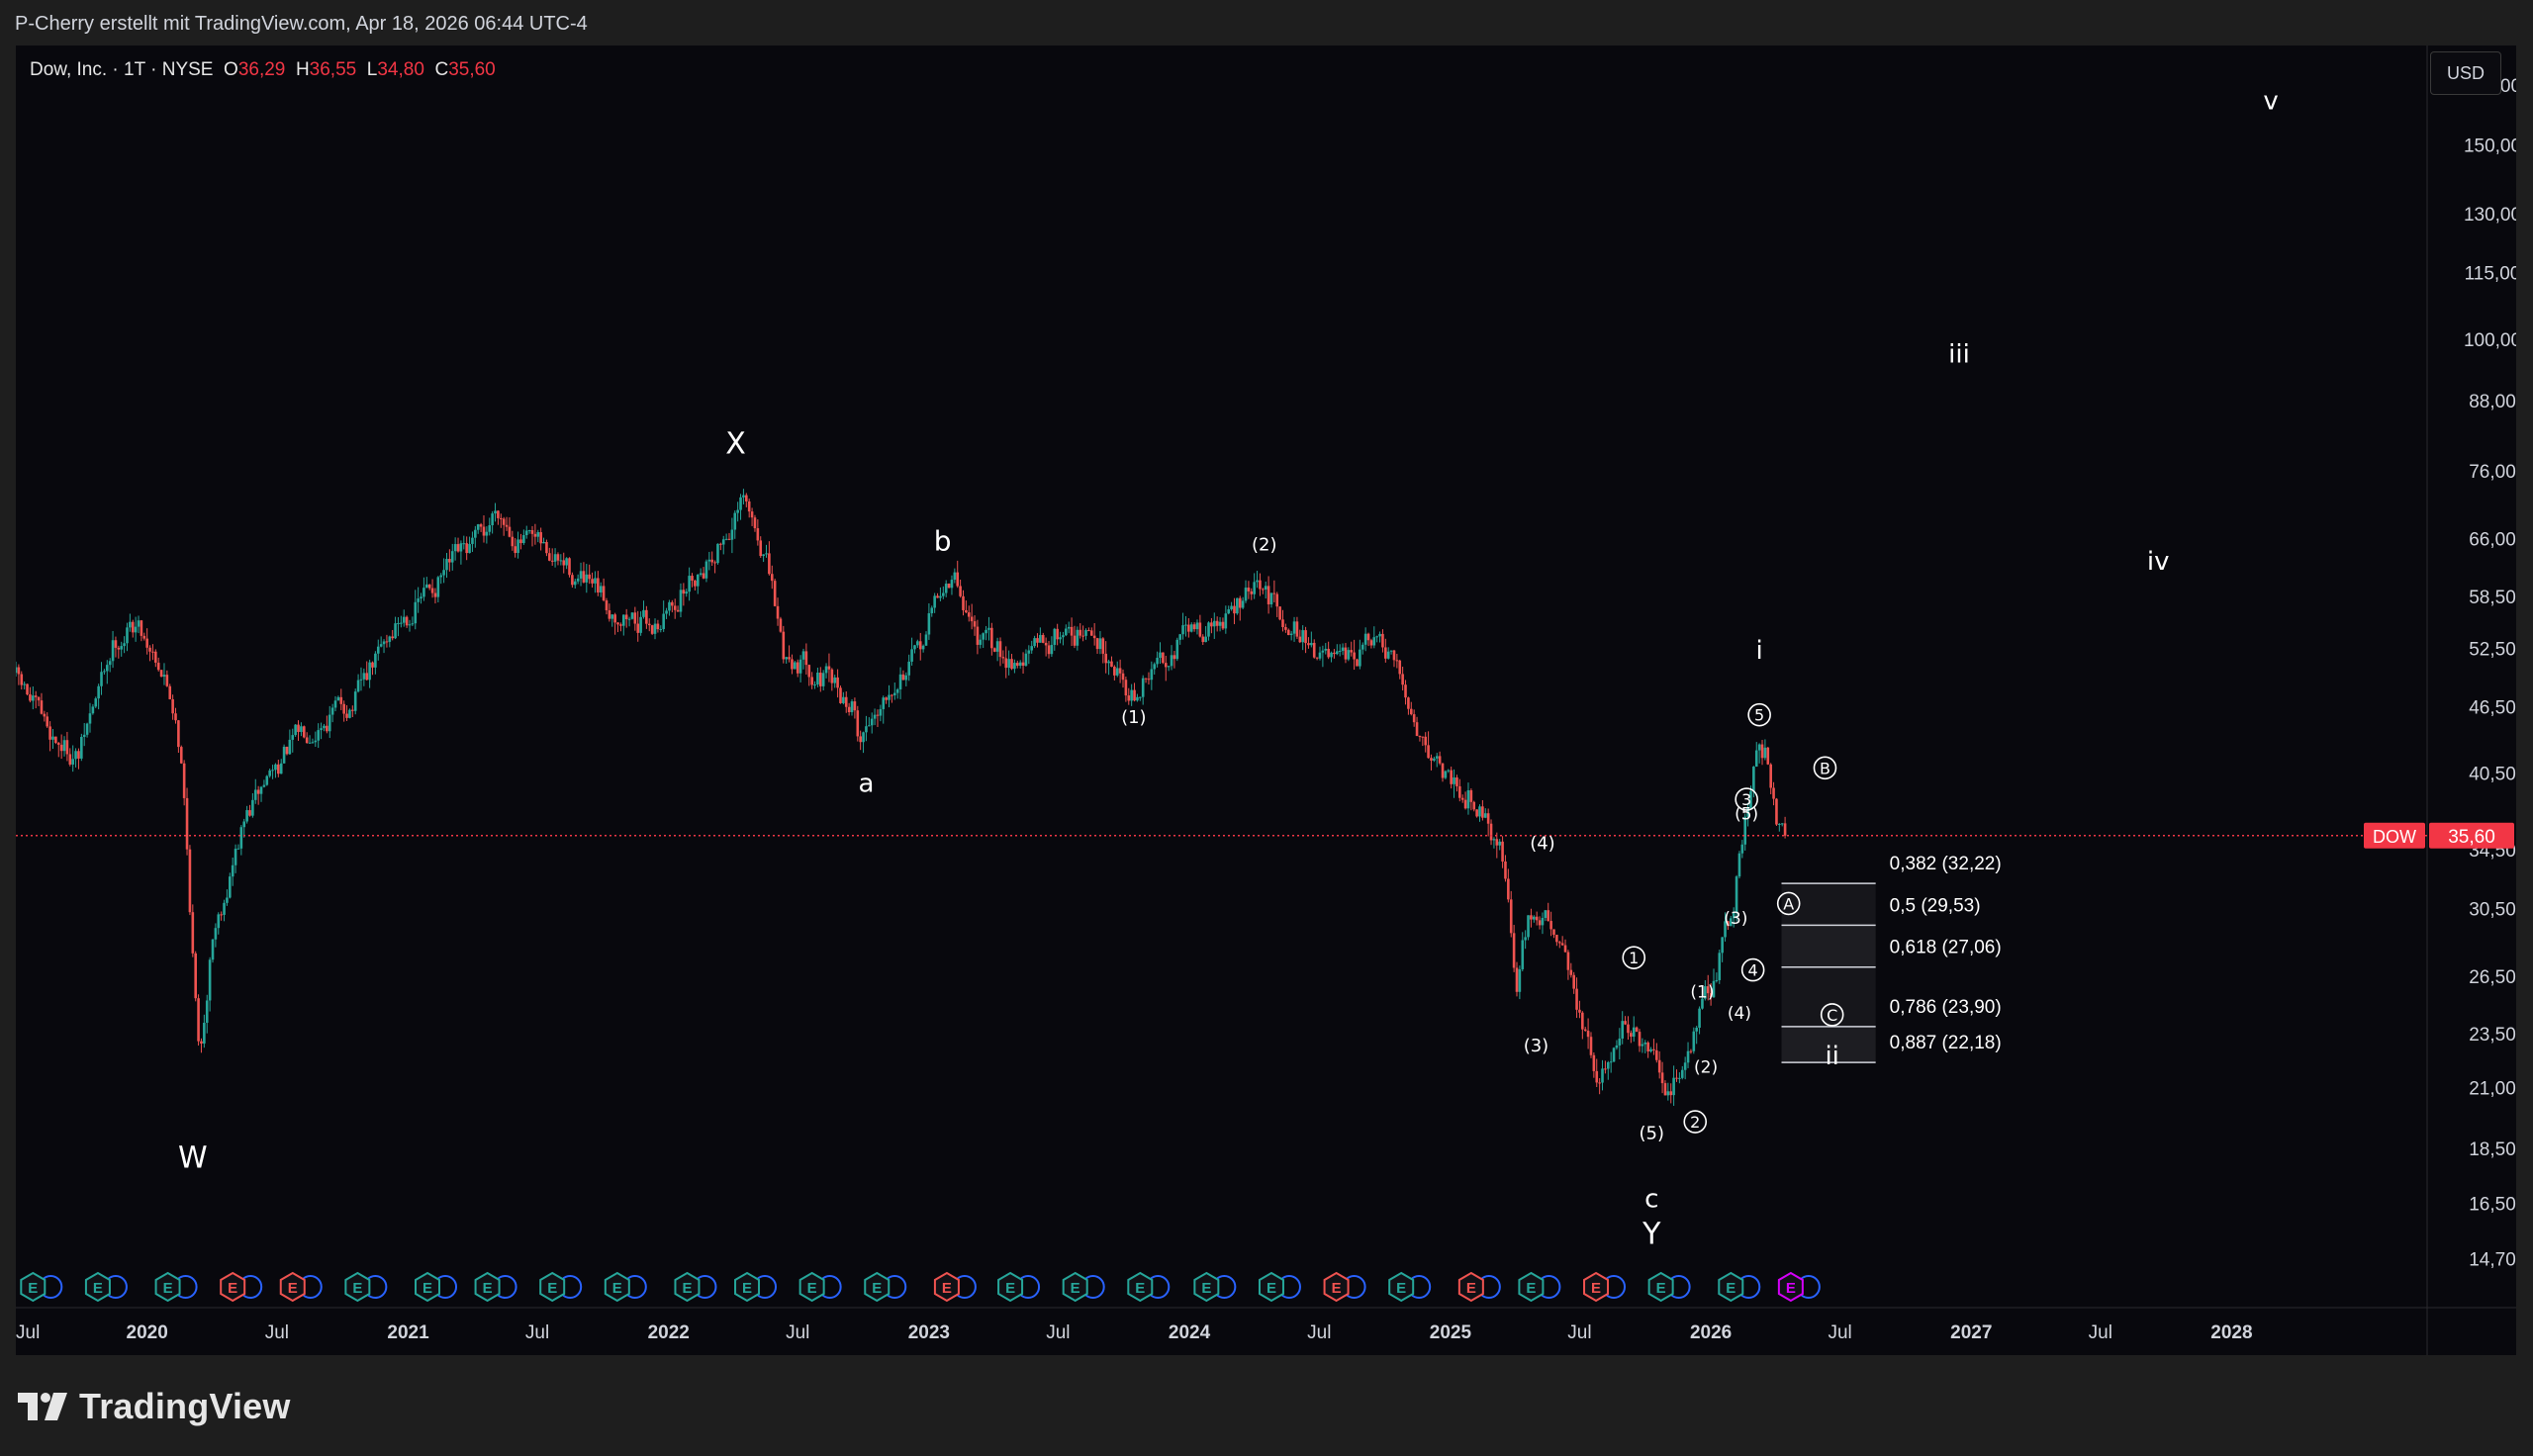  What do you see at coordinates (2492, 1259) in the screenshot?
I see `y-tick-label: 14,70` at bounding box center [2492, 1259].